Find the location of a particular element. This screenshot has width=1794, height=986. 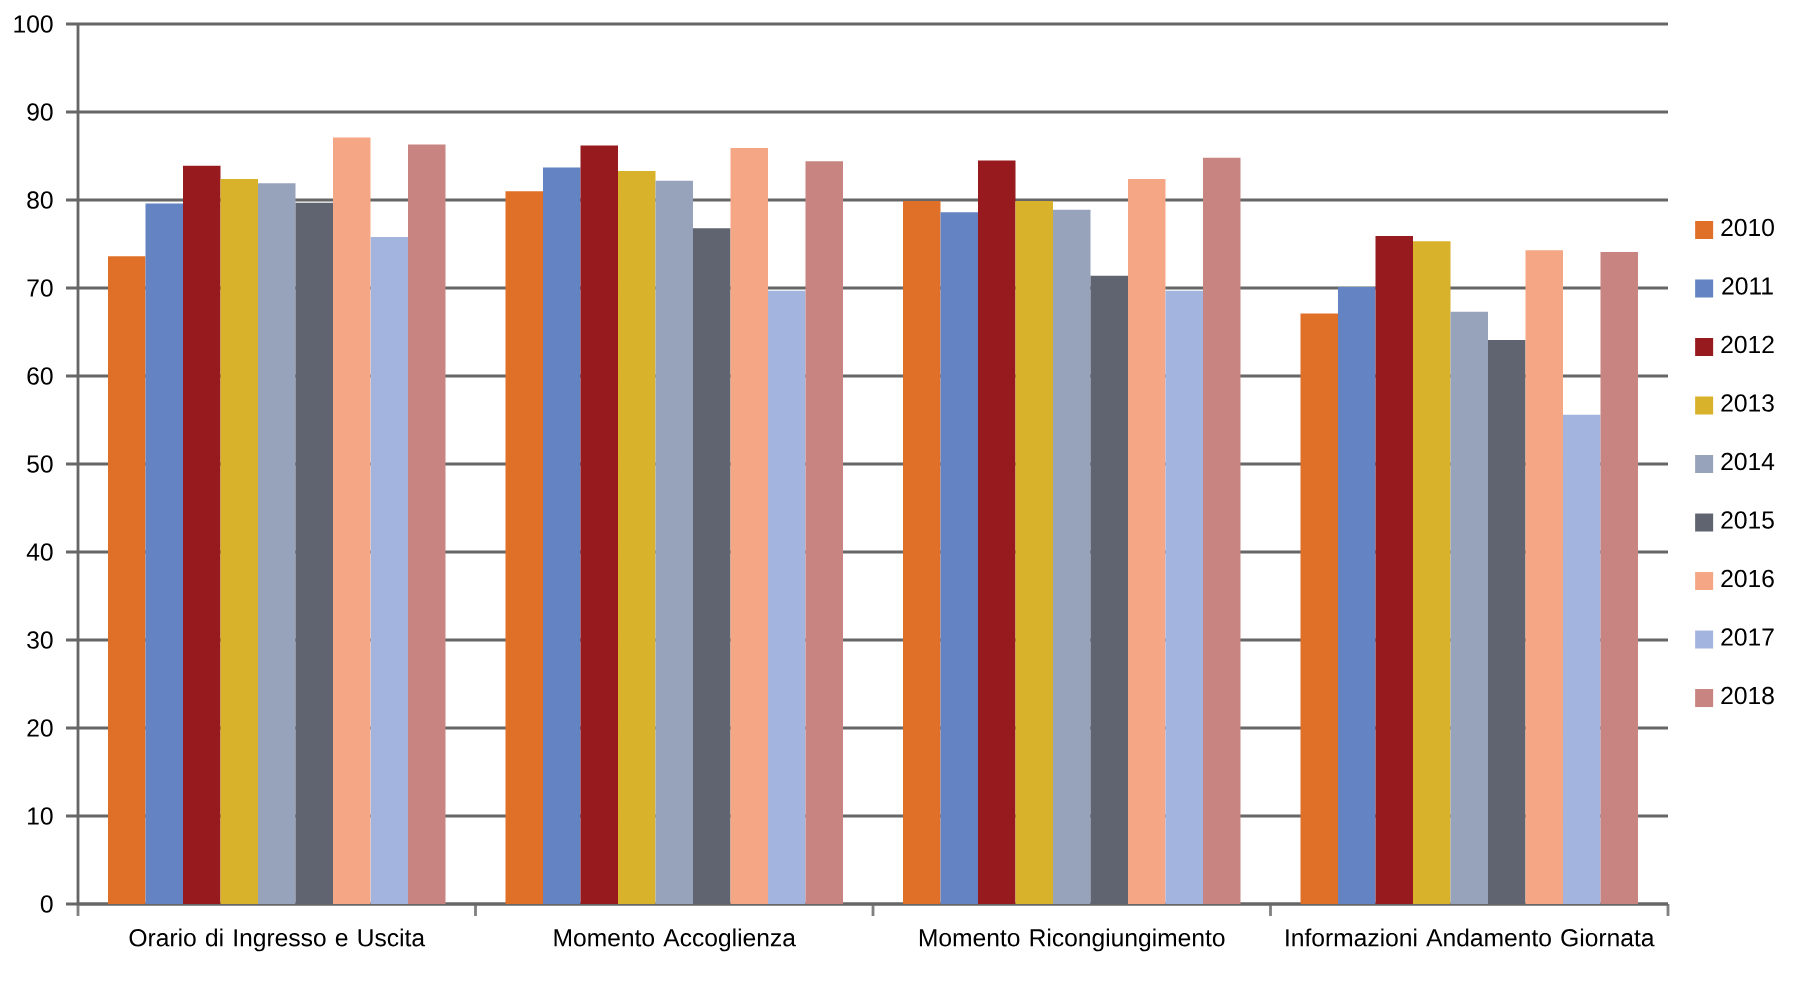

legend-label: 2012 is located at coordinates (1747, 344).